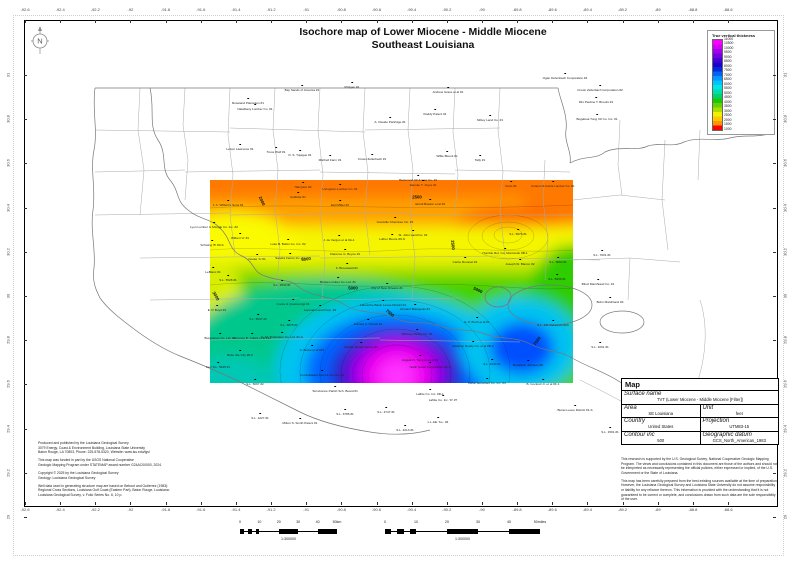 The image size is (800, 565). What do you see at coordinates (728, 119) in the screenshot?
I see `legend-value: 2000` at bounding box center [728, 119].